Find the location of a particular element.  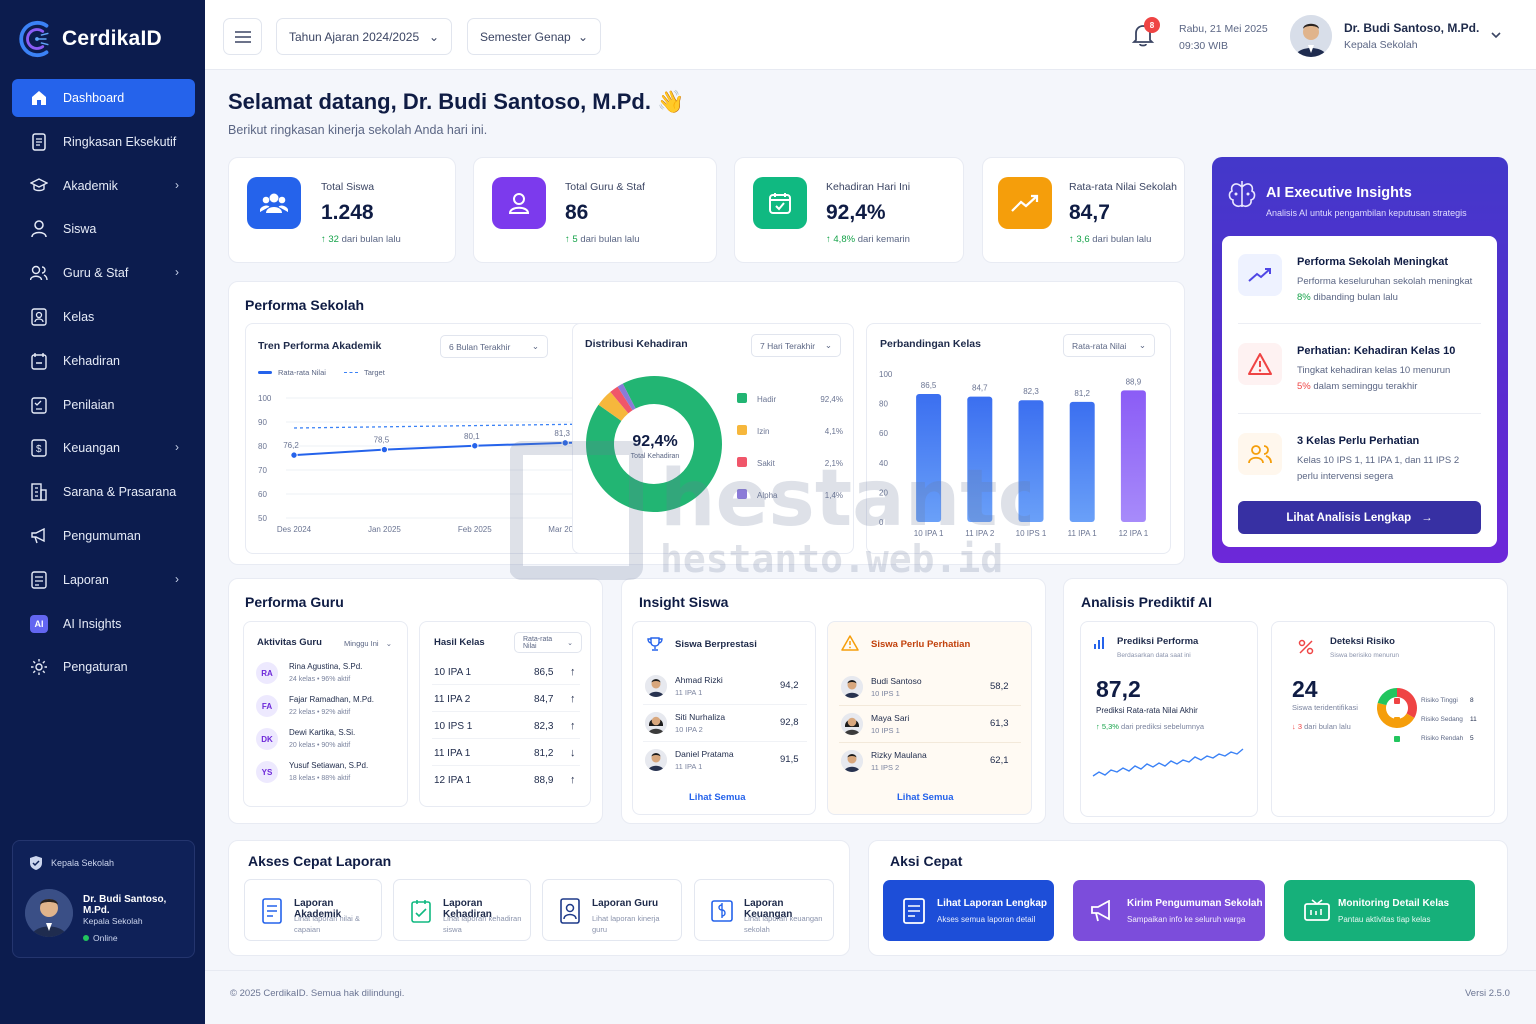

activity-period-select: Minggu Ini ⌄ is located at coordinates (368, 643).